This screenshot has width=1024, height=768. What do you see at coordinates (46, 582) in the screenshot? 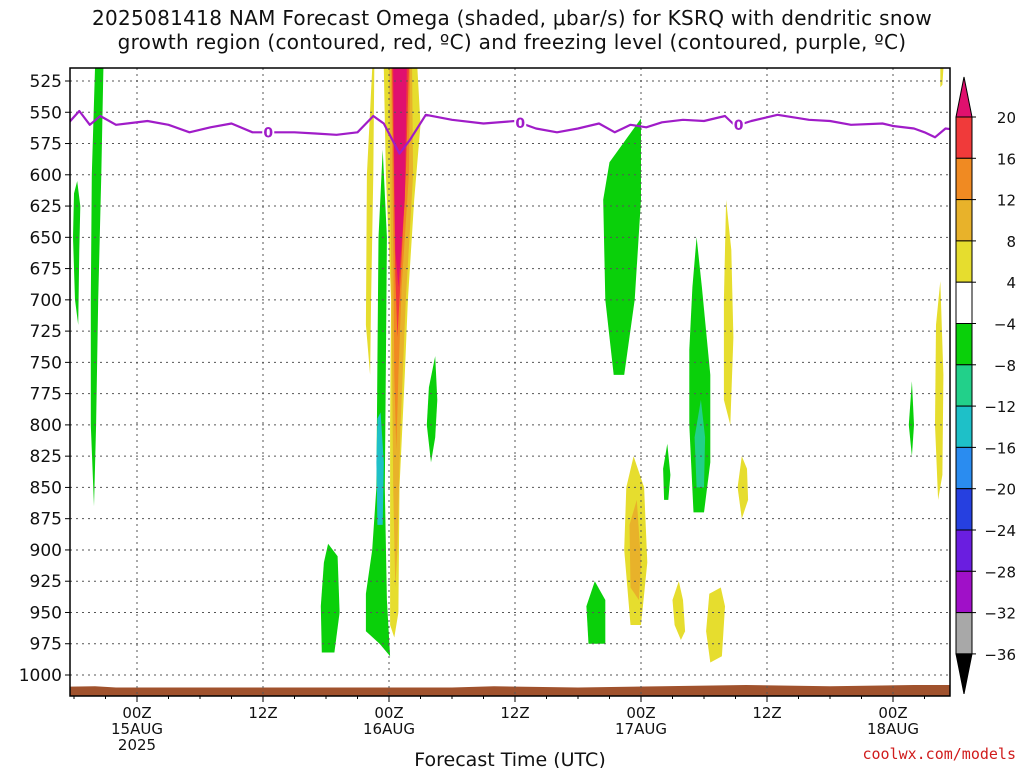
I see `y-tick-label-925: 925` at bounding box center [46, 582].